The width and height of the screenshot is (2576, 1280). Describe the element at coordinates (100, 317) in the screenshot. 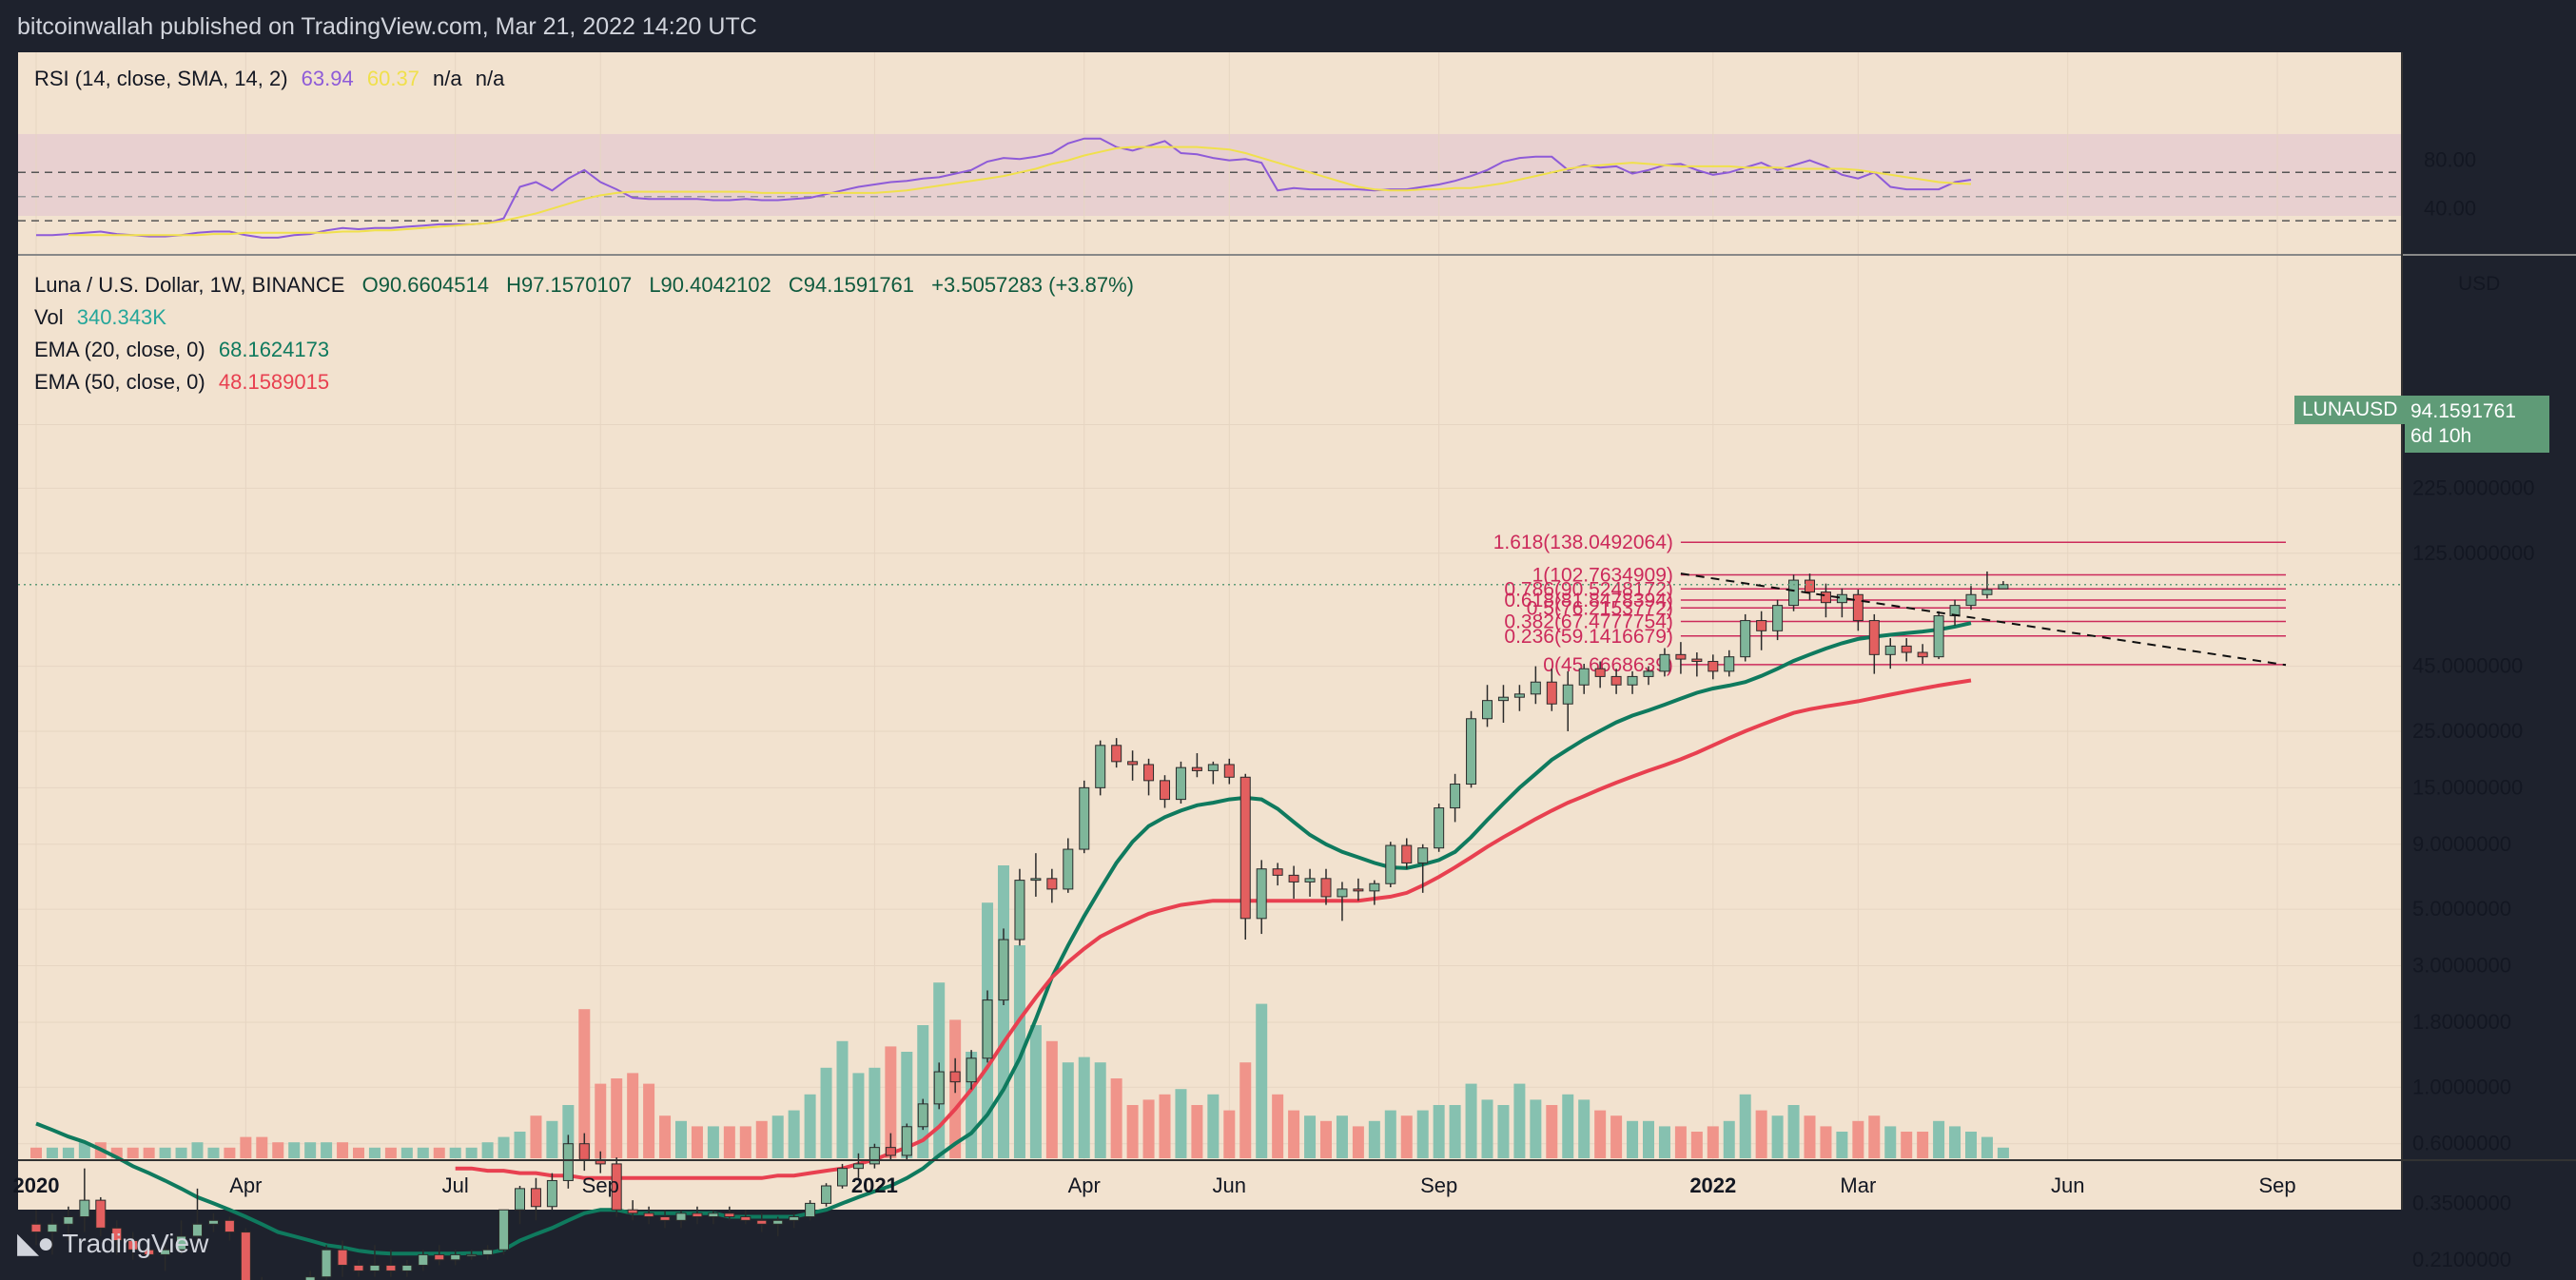

I see `volume-legend: Vol 340.343K` at that location.